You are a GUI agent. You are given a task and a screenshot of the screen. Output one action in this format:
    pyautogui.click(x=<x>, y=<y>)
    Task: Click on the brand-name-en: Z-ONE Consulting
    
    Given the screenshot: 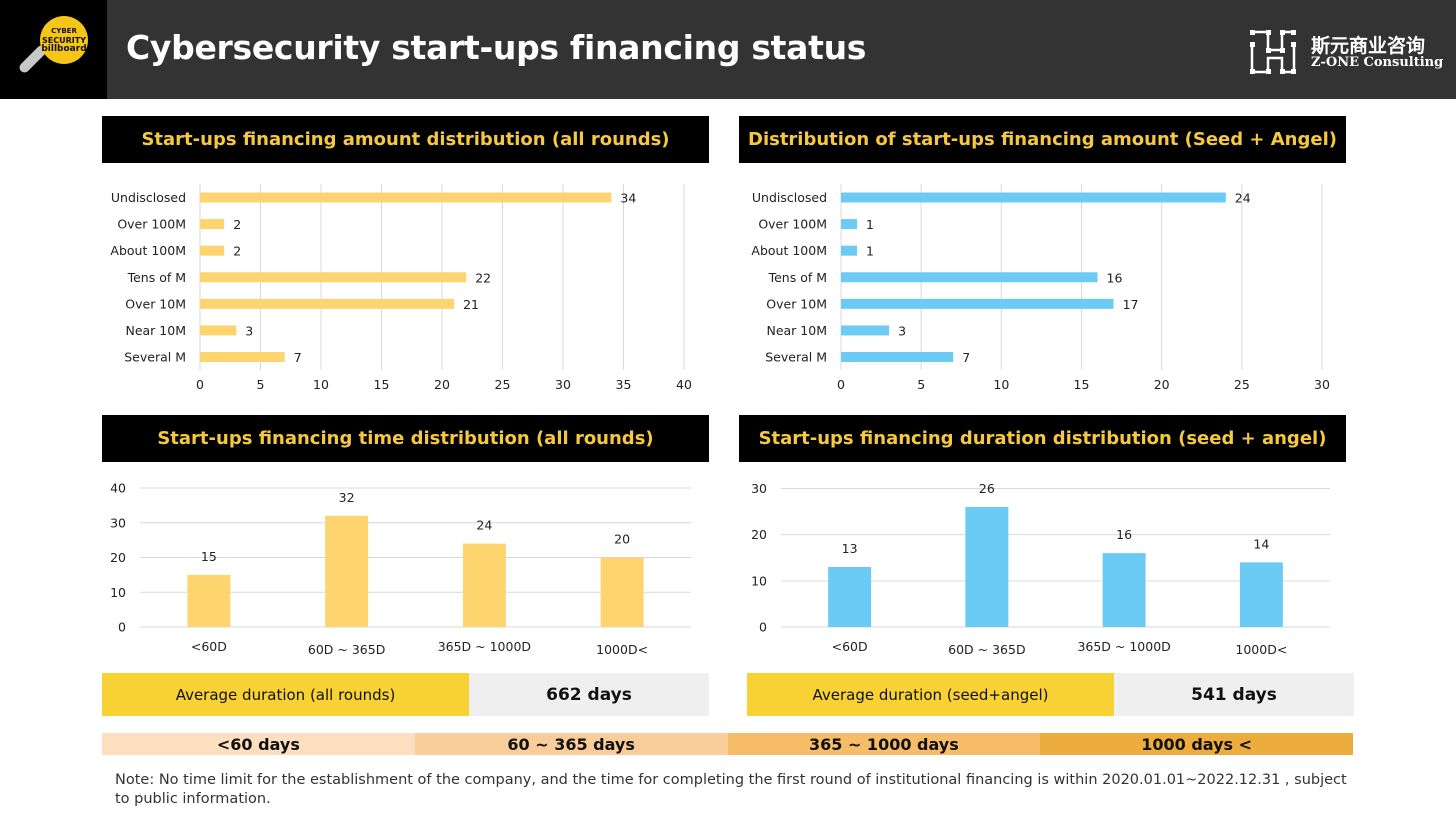 What is the action you would take?
    pyautogui.click(x=1377, y=62)
    